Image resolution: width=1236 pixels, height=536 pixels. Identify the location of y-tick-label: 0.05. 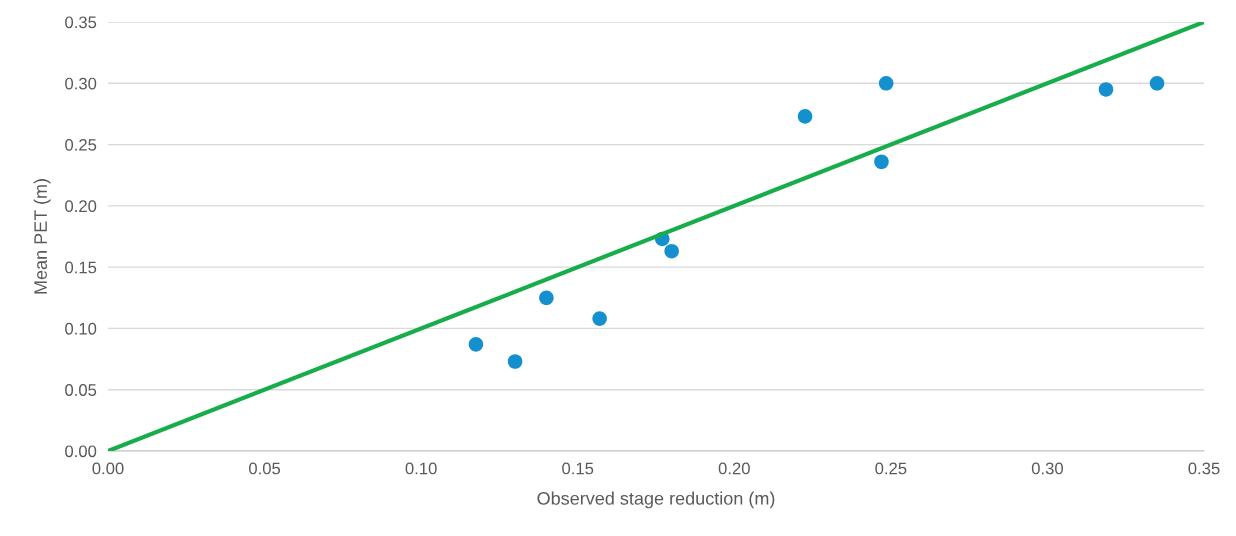
(81, 390).